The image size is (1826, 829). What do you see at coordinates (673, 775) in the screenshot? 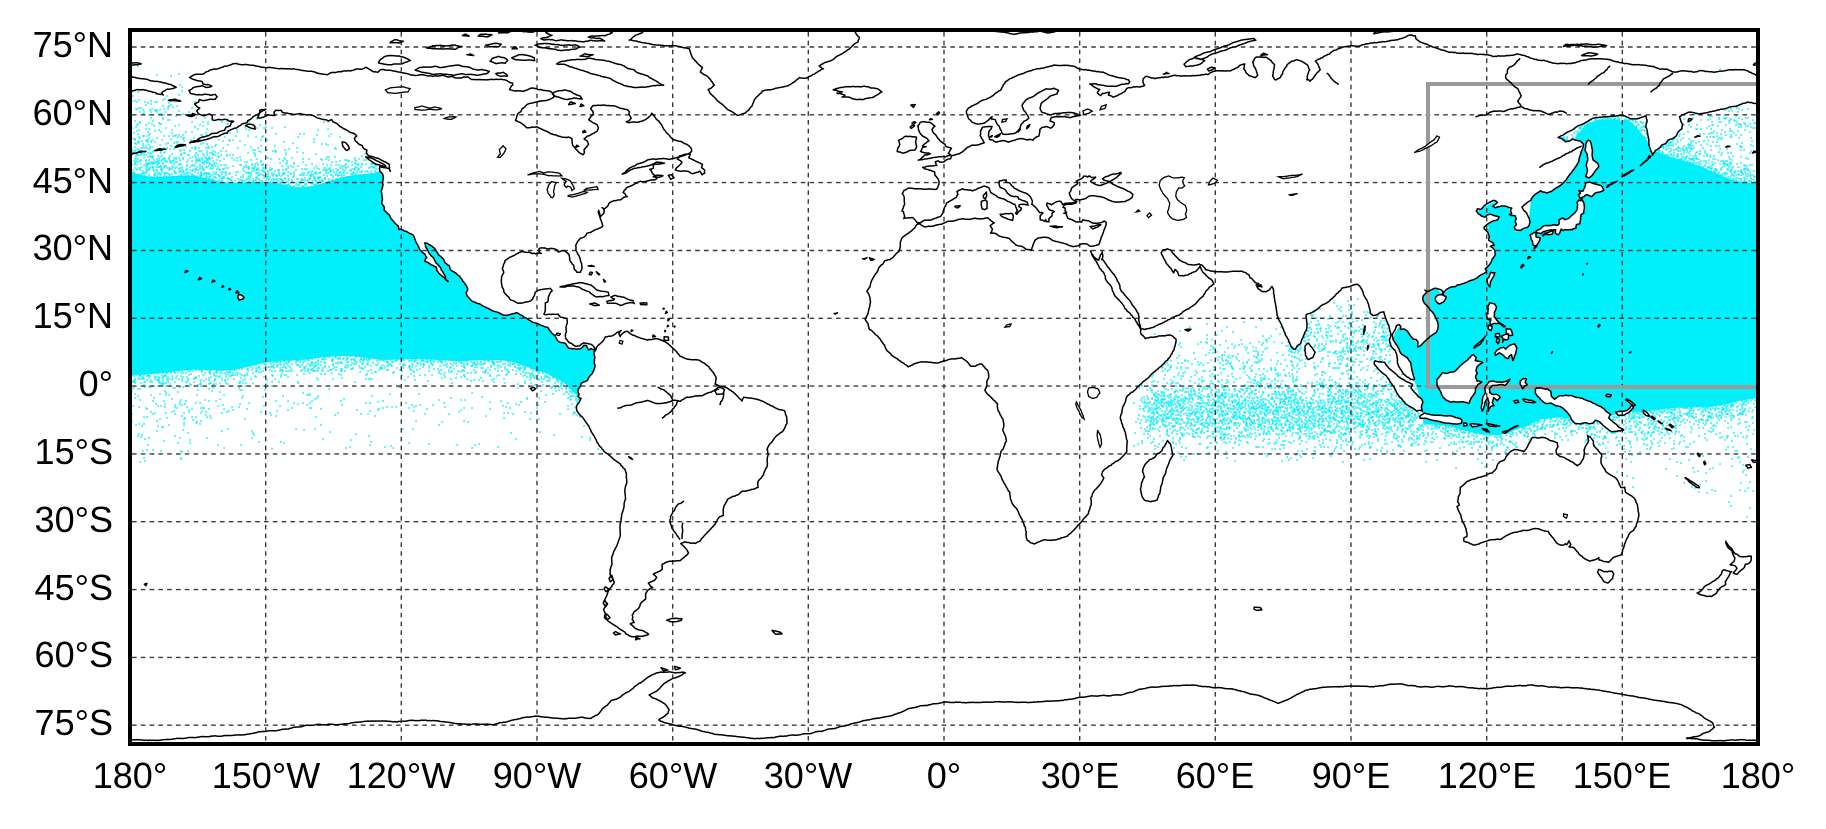
I see `svg-text: 60°W` at bounding box center [673, 775].